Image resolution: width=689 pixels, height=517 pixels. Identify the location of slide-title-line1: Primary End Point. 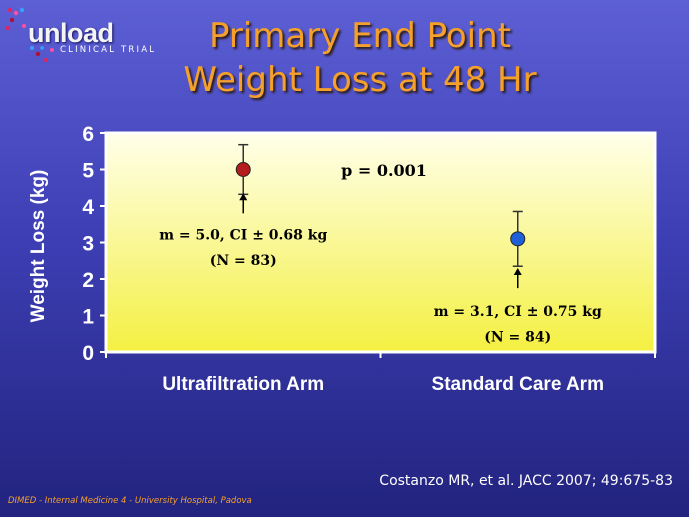
(360, 36).